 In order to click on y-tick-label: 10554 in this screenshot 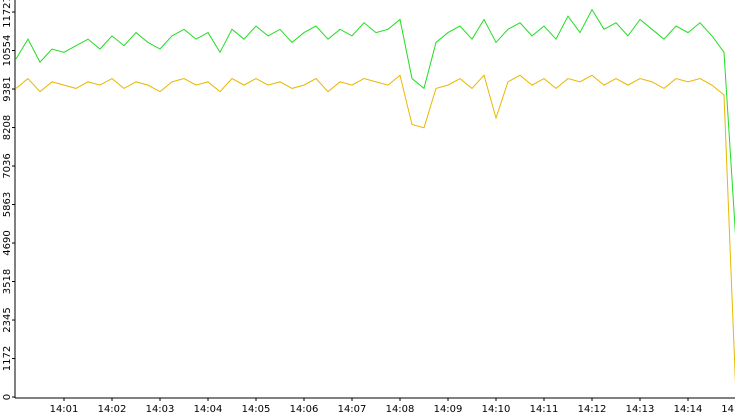, I will do `click(7, 51)`.